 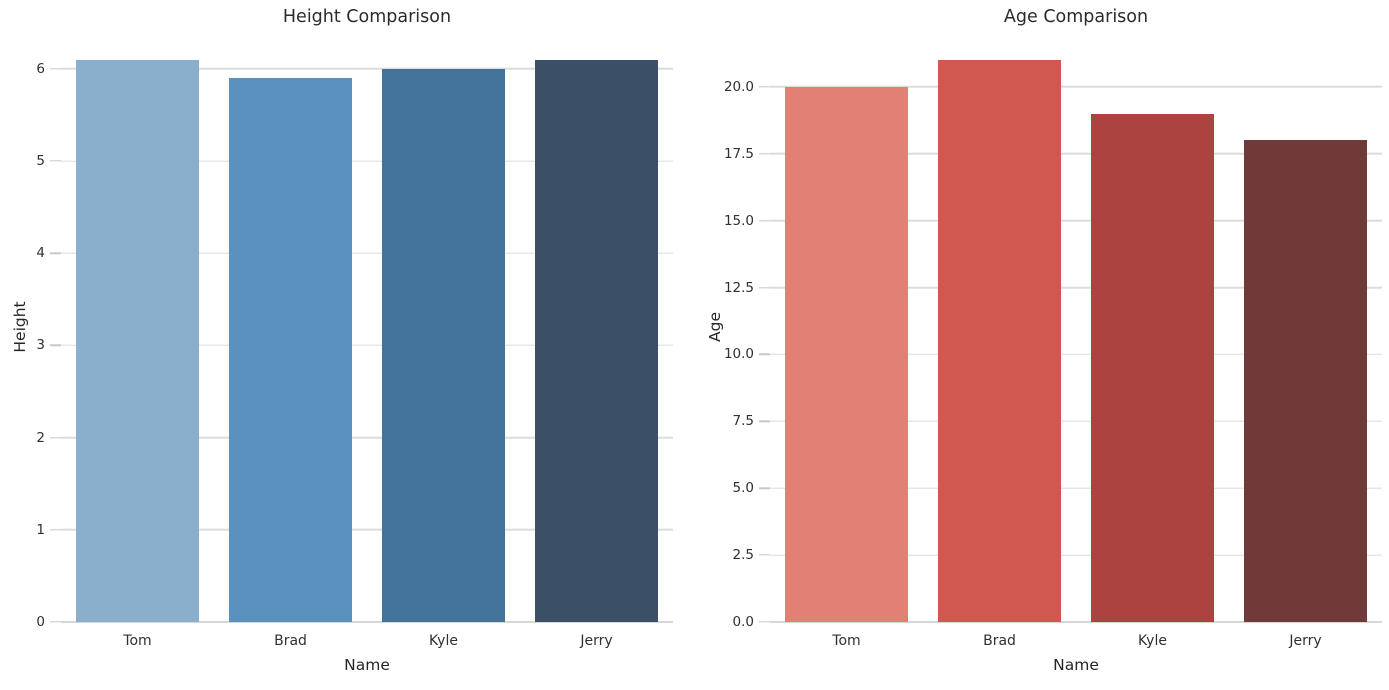 I want to click on y-tick-label: 6, so click(x=40, y=68).